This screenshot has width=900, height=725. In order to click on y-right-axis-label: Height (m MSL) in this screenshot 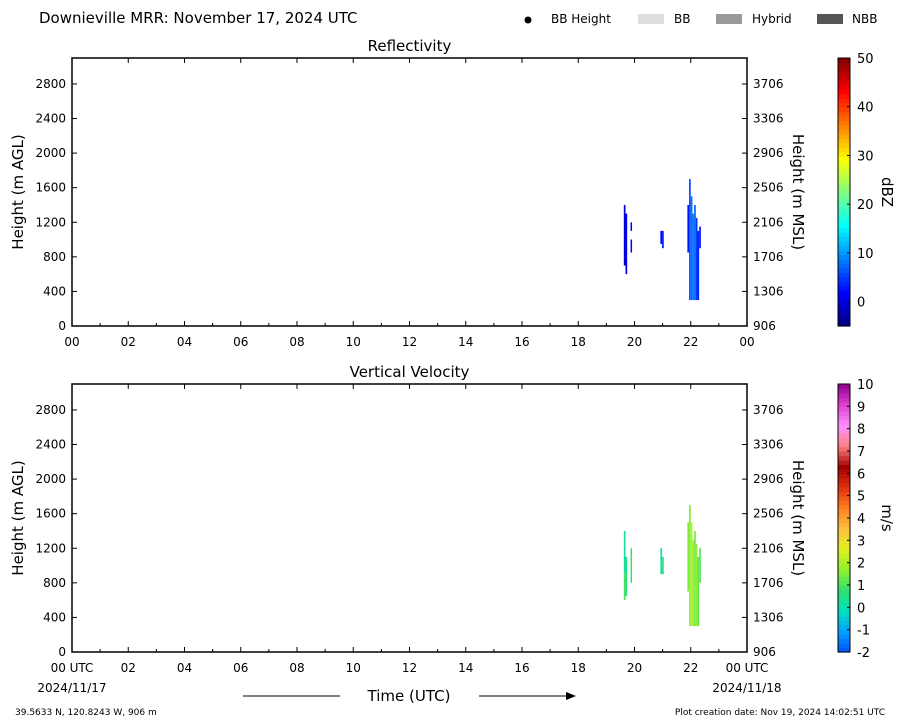, I will do `click(798, 518)`.